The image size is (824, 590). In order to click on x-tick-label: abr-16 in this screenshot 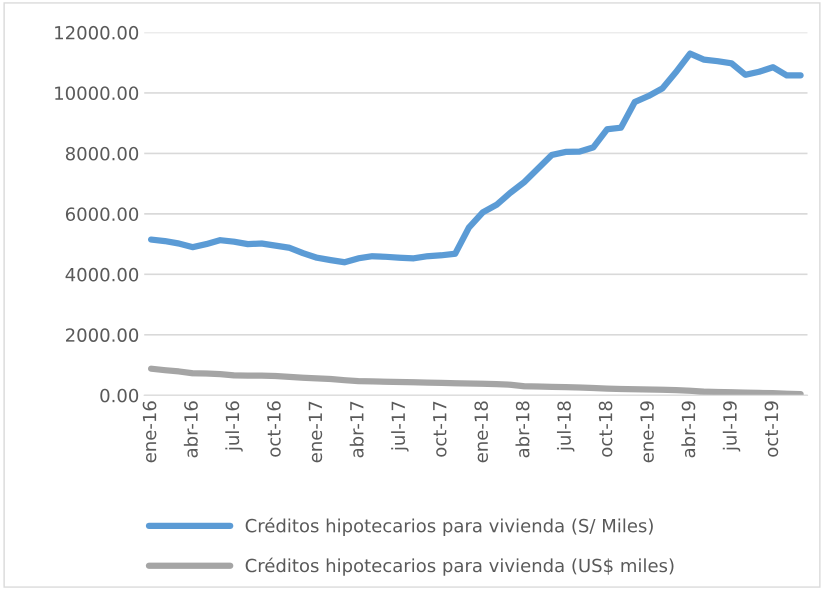, I will do `click(191, 429)`.